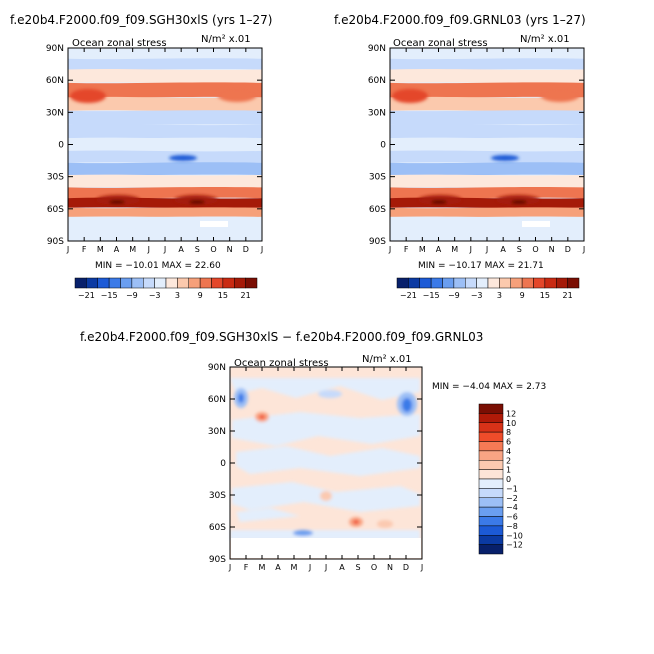 The height and width of the screenshot is (654, 654). What do you see at coordinates (377, 113) in the screenshot?
I see `lat-tick-label: 30N` at bounding box center [377, 113].